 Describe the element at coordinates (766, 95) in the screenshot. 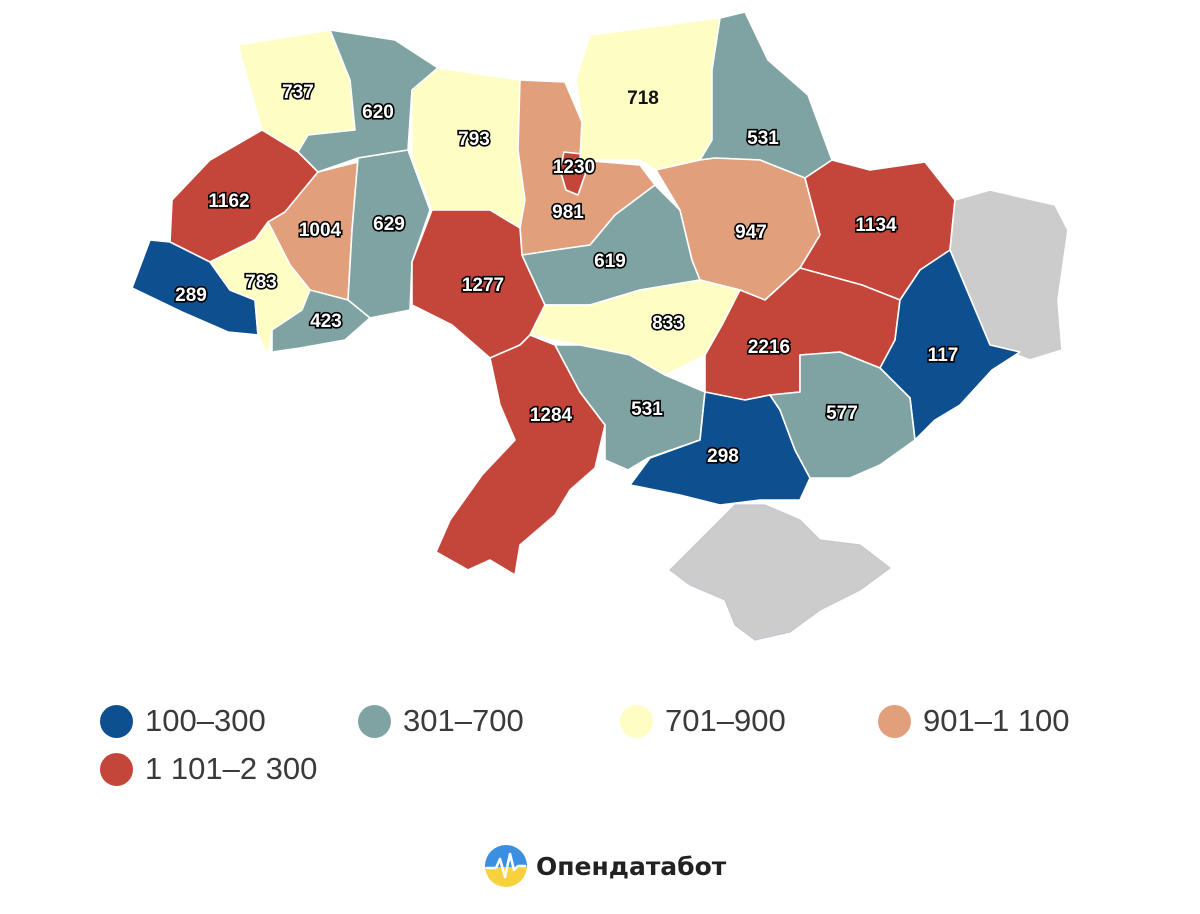

I see `region-sumy` at that location.